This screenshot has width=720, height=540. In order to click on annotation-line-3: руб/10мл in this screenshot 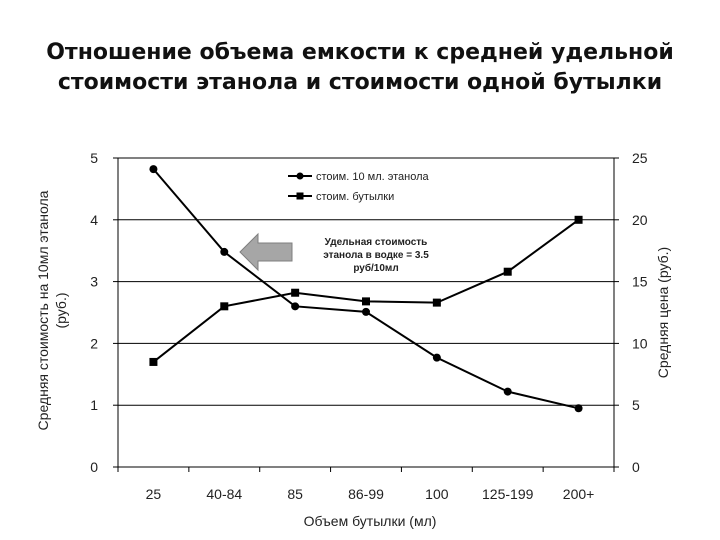, I will do `click(375, 268)`.